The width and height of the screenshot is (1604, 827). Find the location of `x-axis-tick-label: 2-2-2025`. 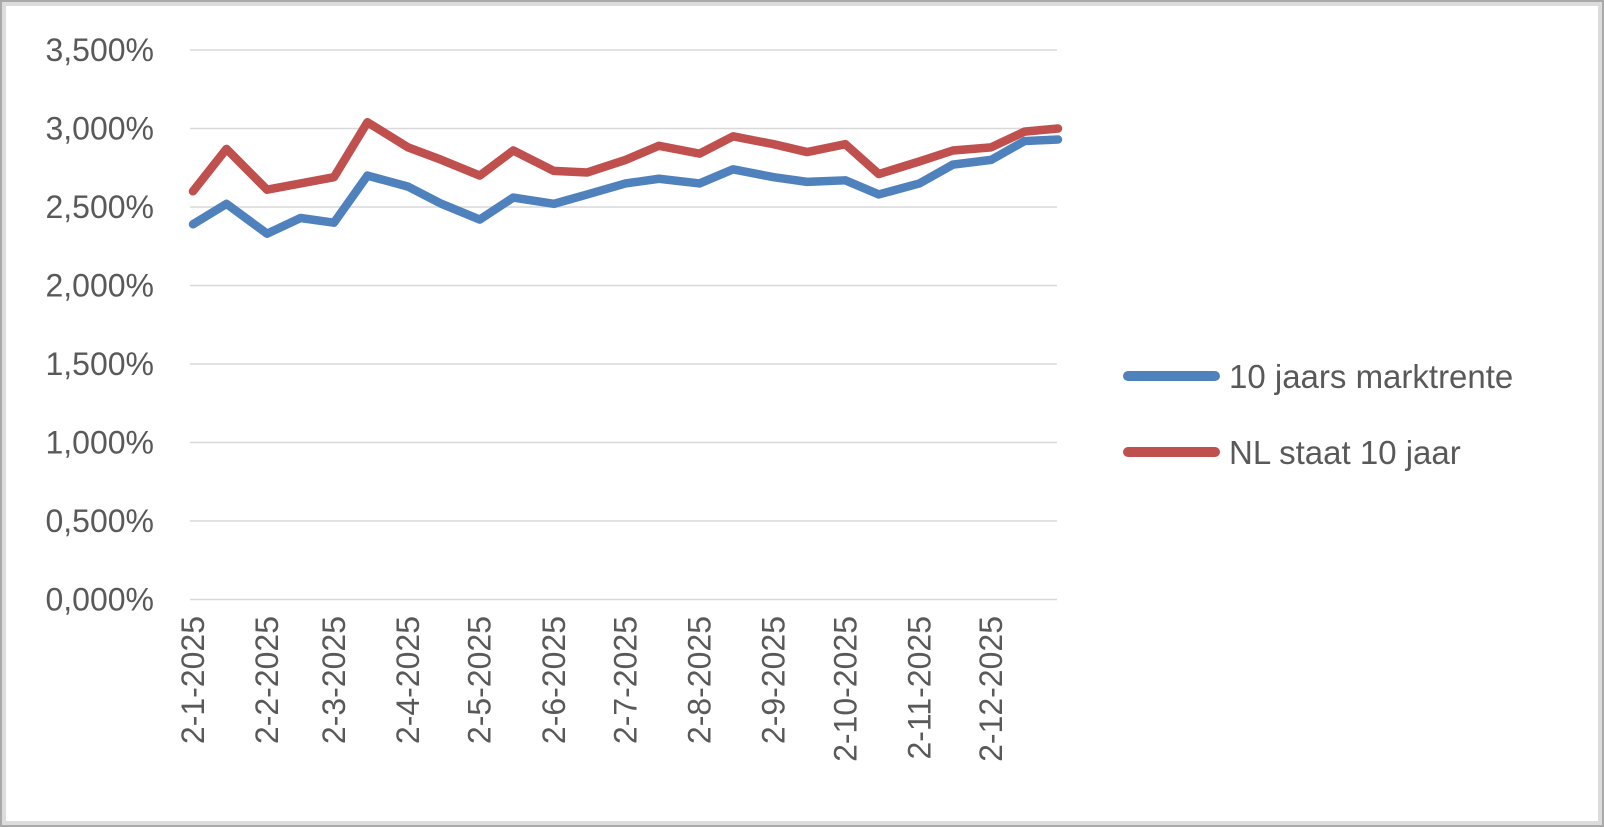

x-axis-tick-label: 2-2-2025 is located at coordinates (267, 680).